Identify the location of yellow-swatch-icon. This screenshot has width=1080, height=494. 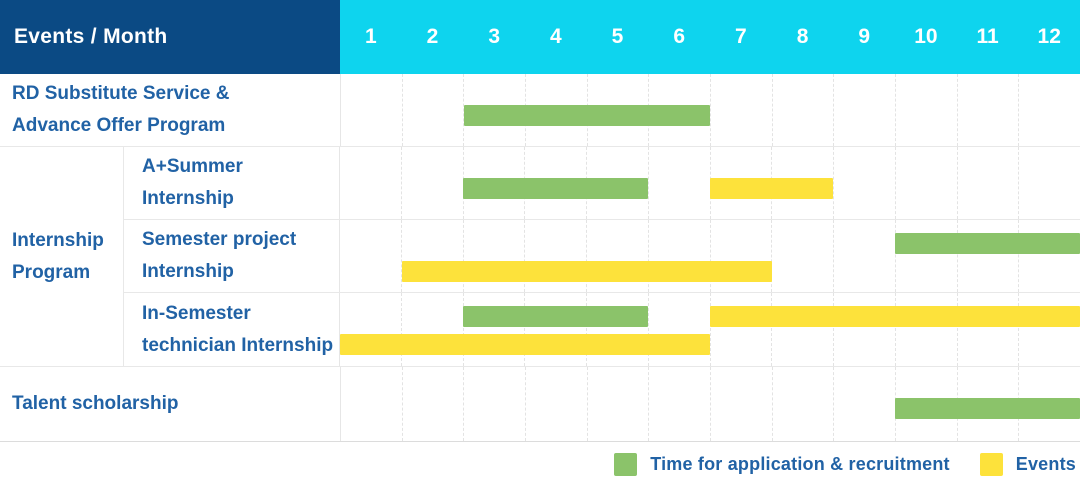
(991, 464).